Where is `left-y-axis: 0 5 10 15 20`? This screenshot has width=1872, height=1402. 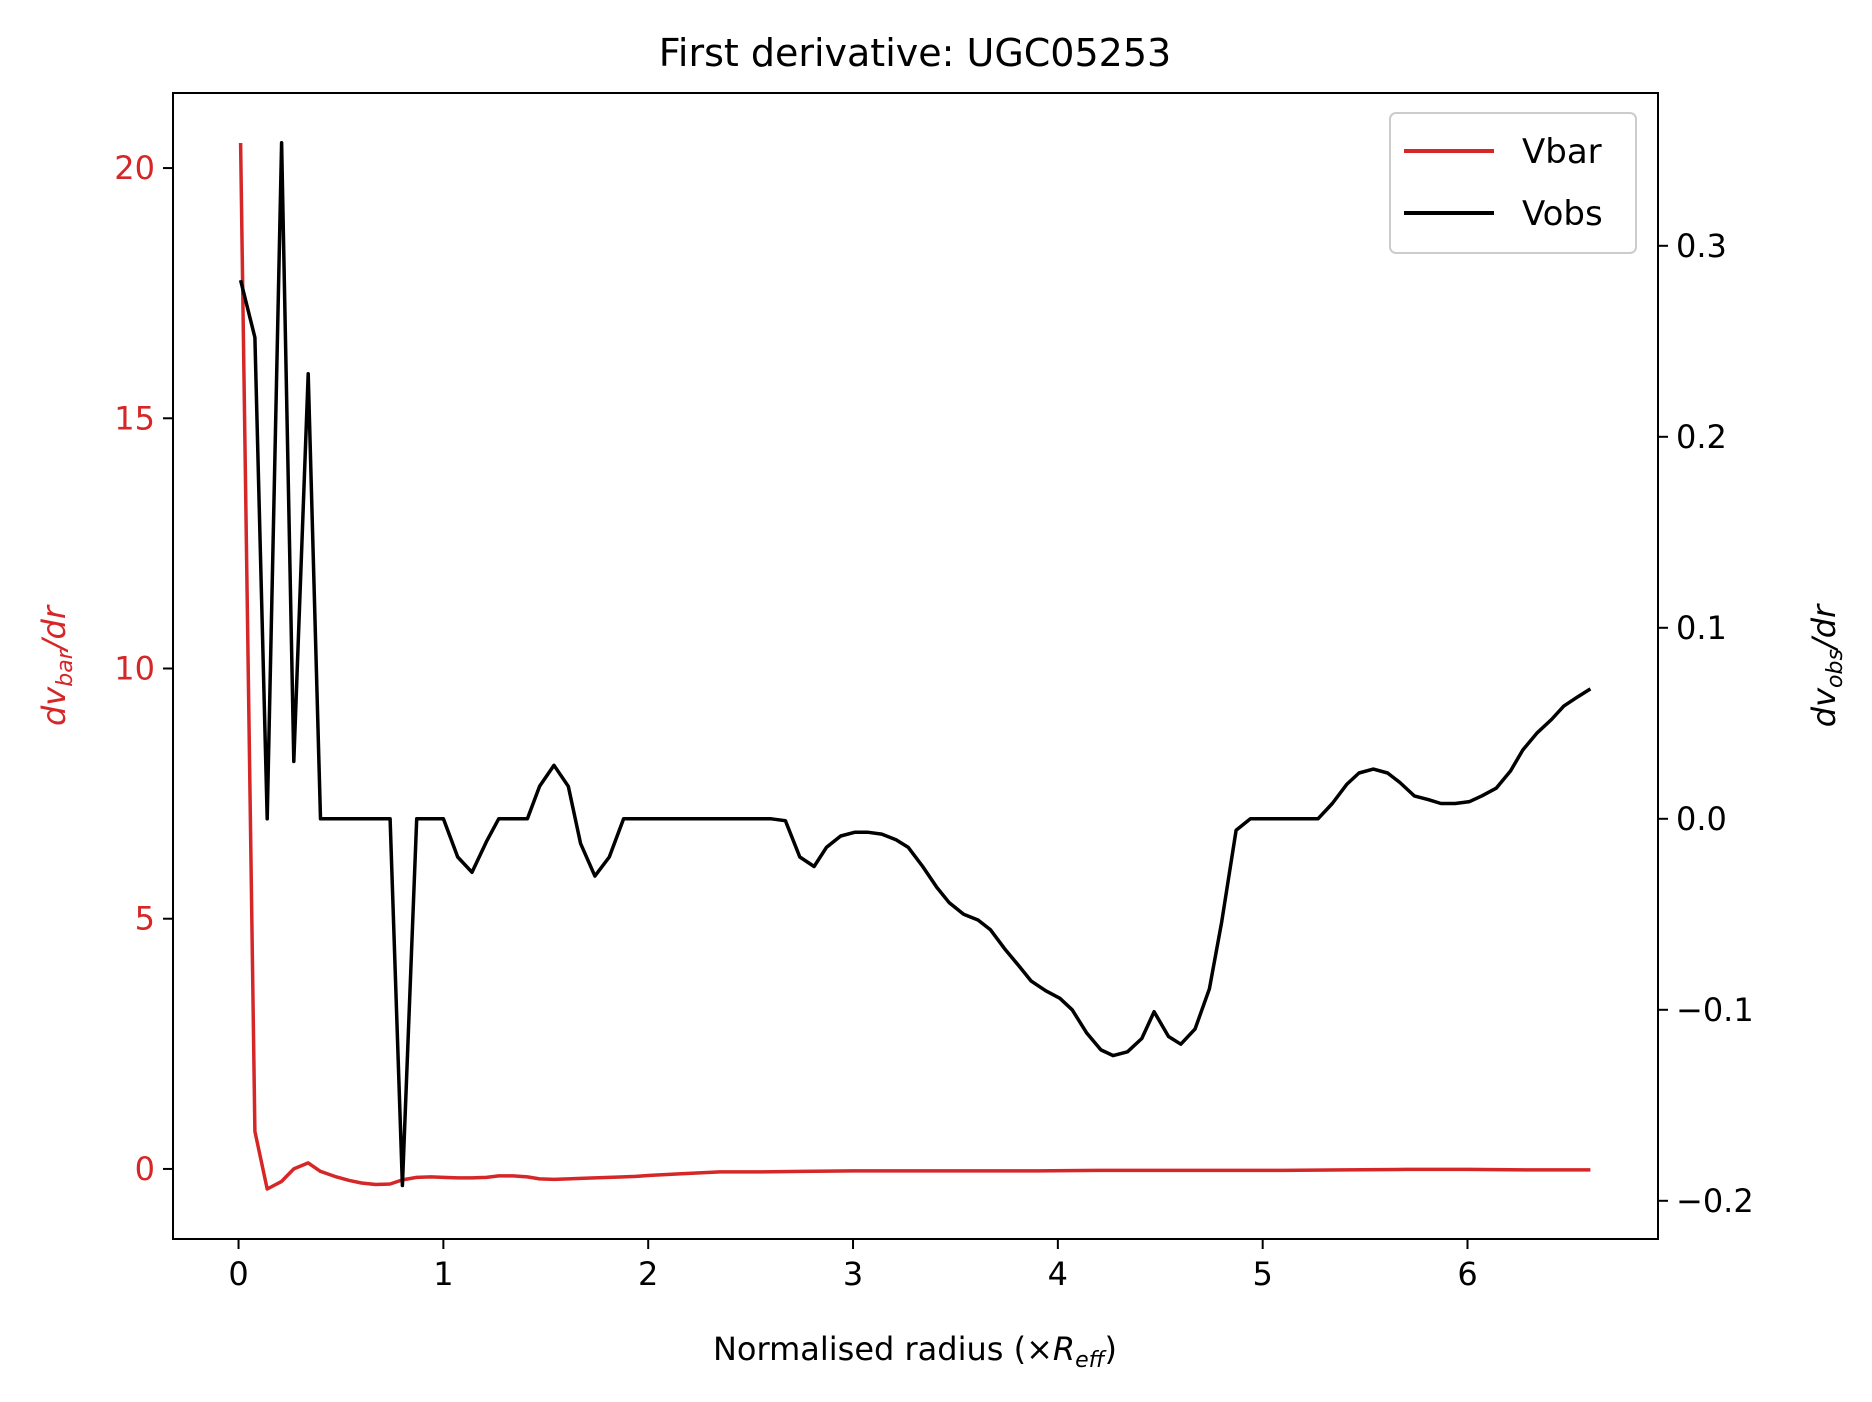 left-y-axis: 0 5 10 15 20 is located at coordinates (143, 668).